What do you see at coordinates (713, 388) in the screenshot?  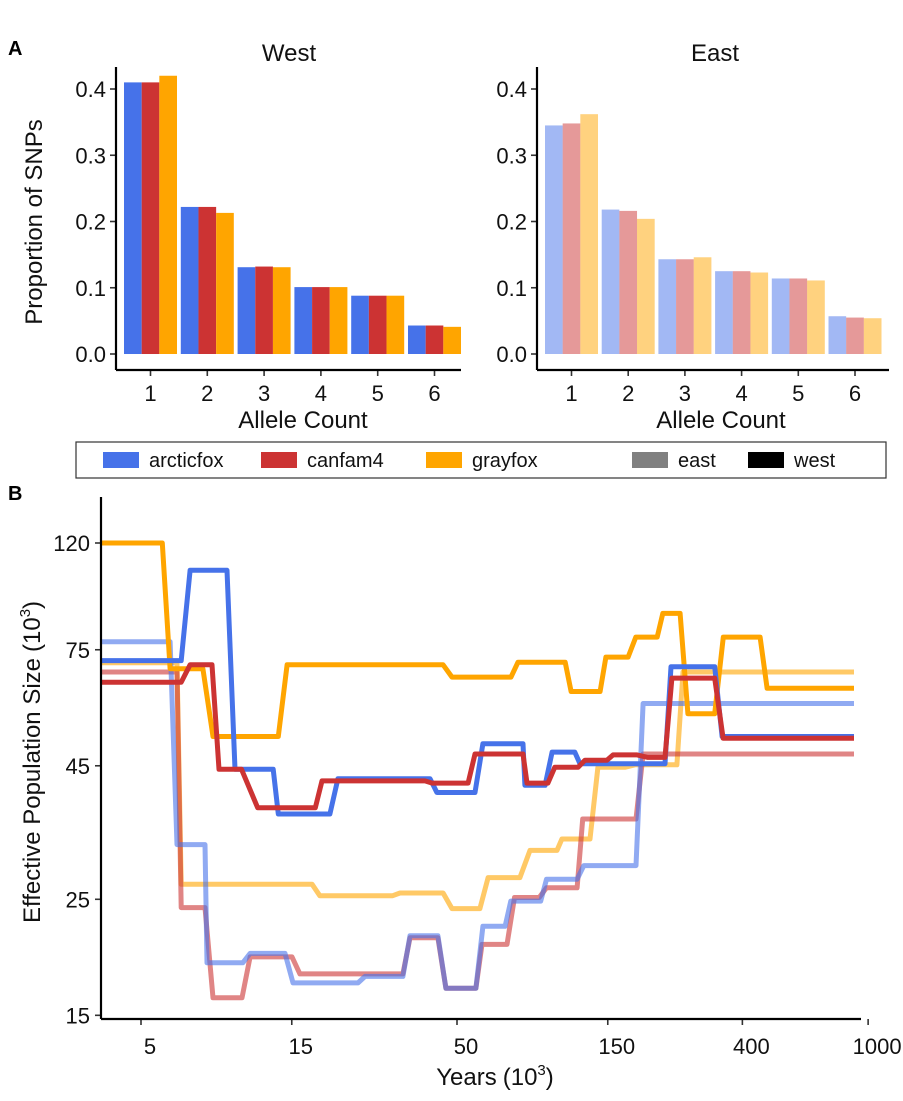 I see `east-x-ticks: 1 2 3 4 5 6` at bounding box center [713, 388].